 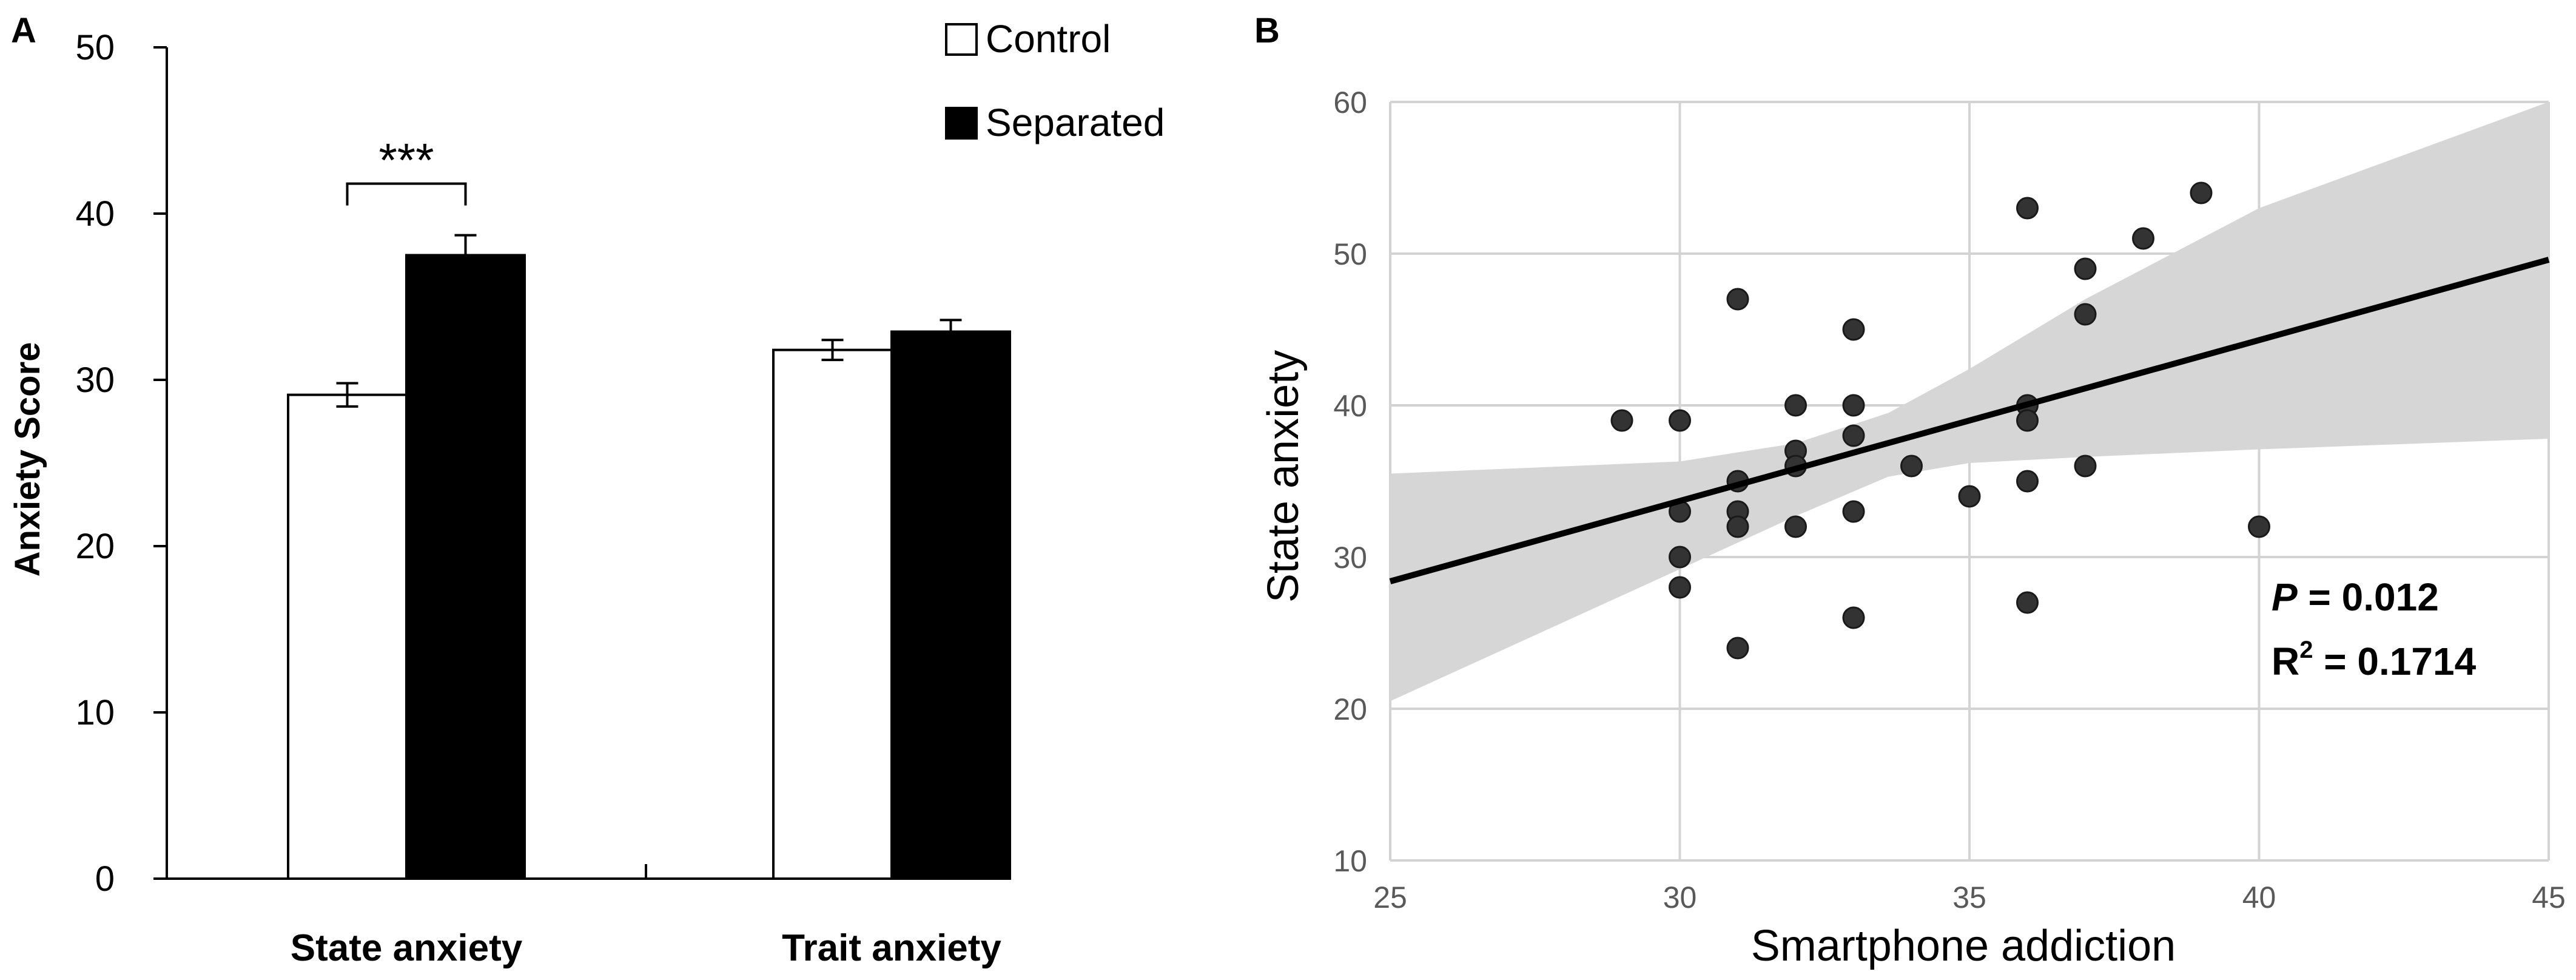 I want to click on panel-a-y-axis-label: Anxiety Score, so click(x=27, y=460).